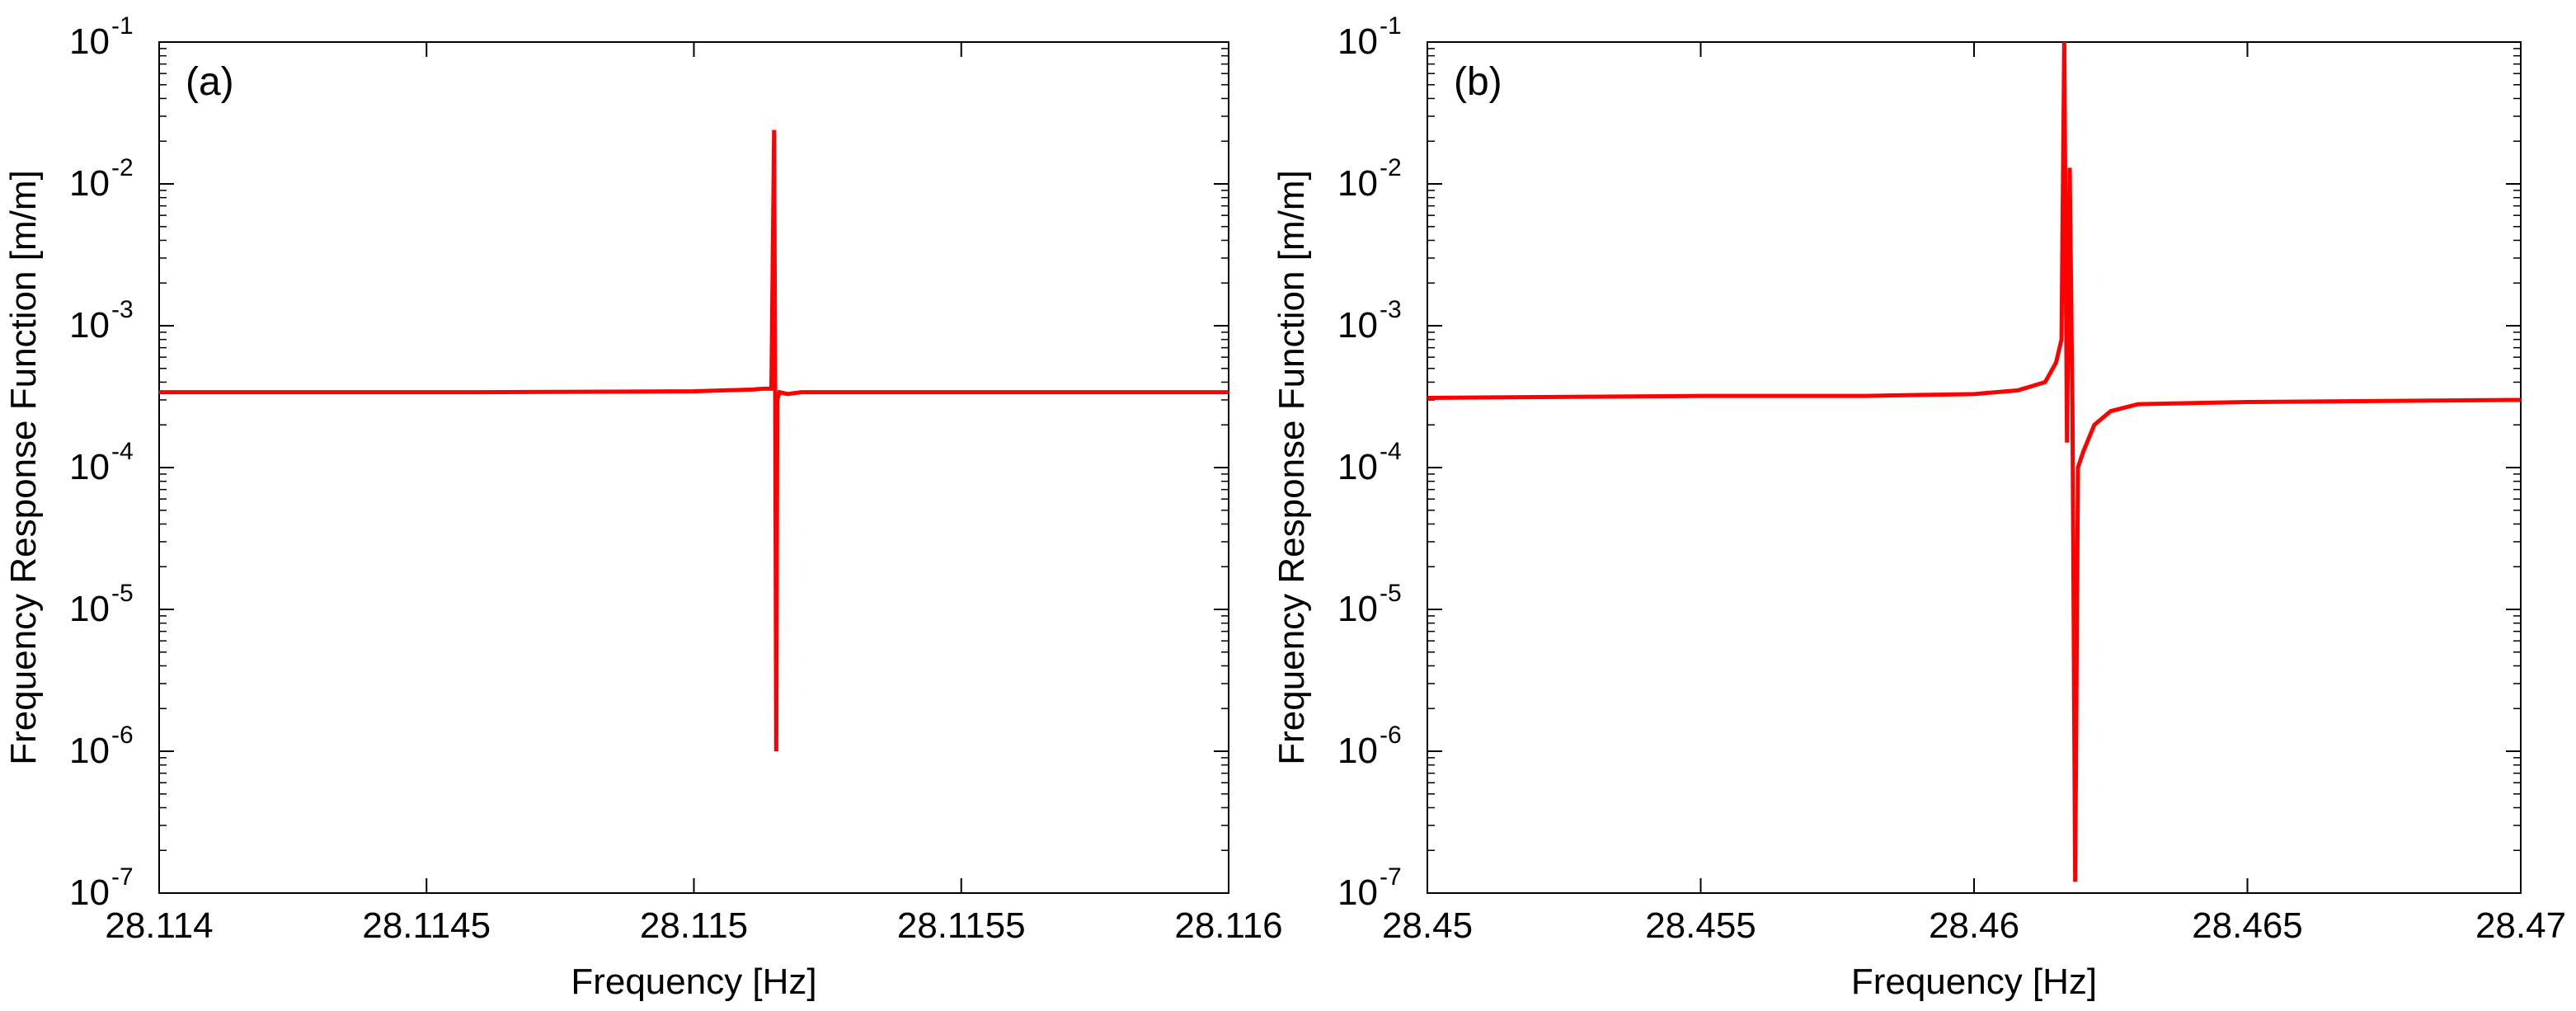 This screenshot has width=2576, height=1011. Describe the element at coordinates (159, 926) in the screenshot. I see `x-tick-label: 28.114` at that location.